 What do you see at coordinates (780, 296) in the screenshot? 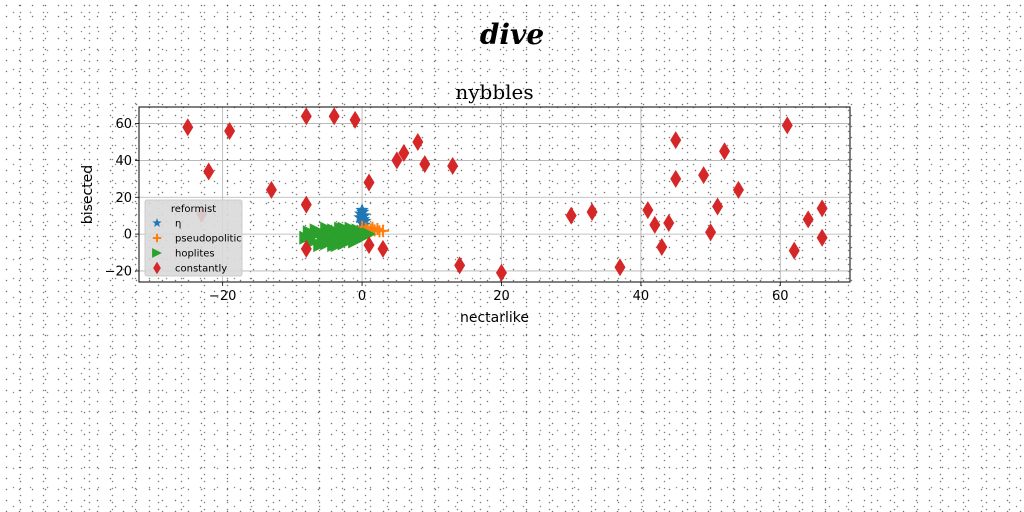
I see `x-tick-label: 60` at bounding box center [780, 296].